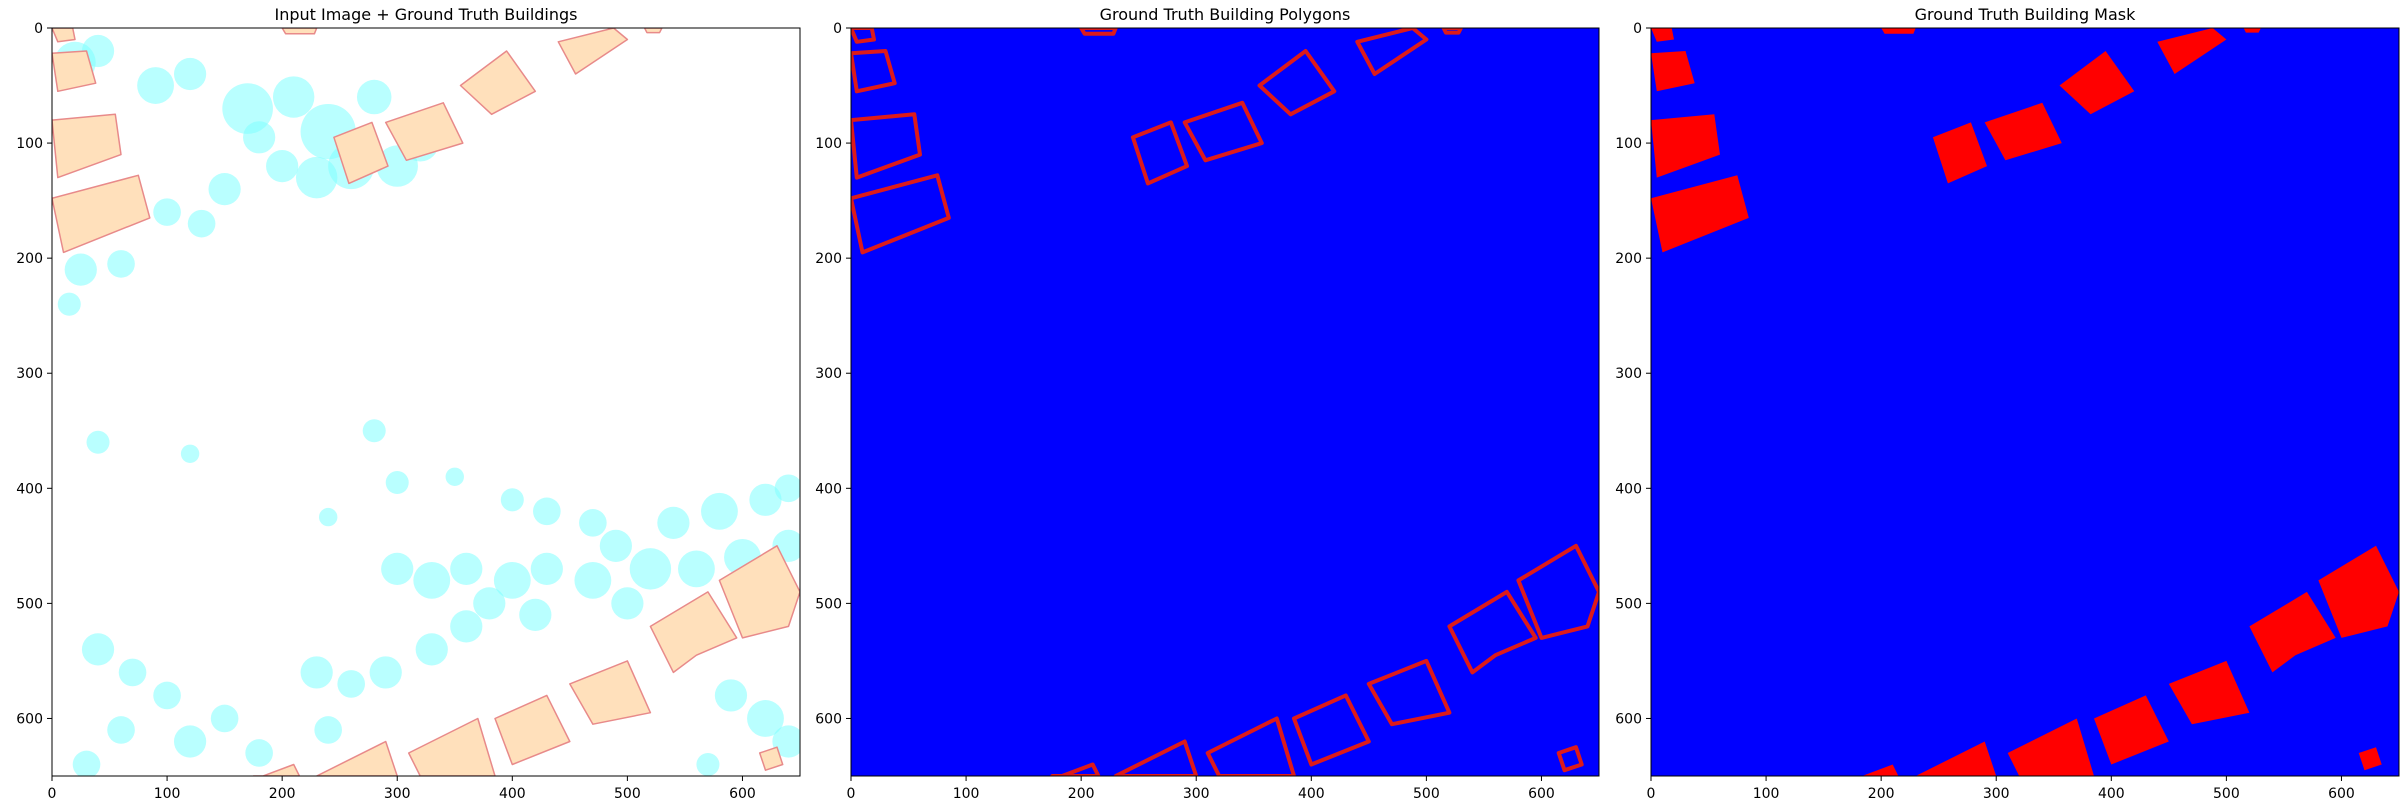 The width and height of the screenshot is (2400, 800). I want to click on x-tick-label: 600, so click(2341, 793).